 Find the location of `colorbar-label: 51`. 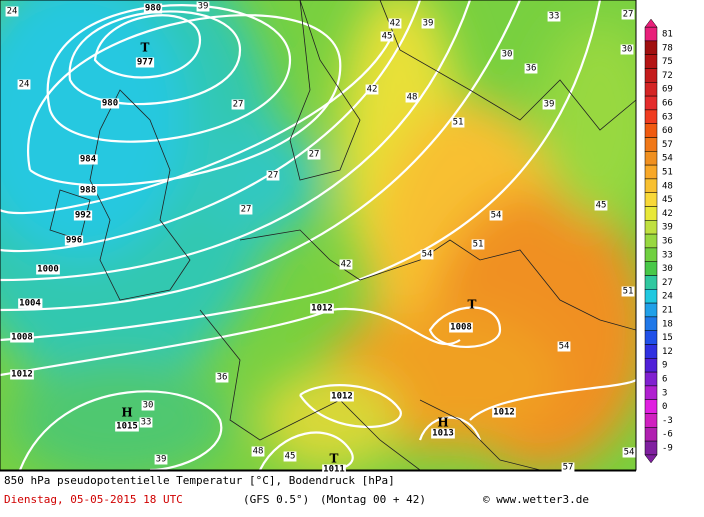

colorbar-label: 51 is located at coordinates (667, 173).